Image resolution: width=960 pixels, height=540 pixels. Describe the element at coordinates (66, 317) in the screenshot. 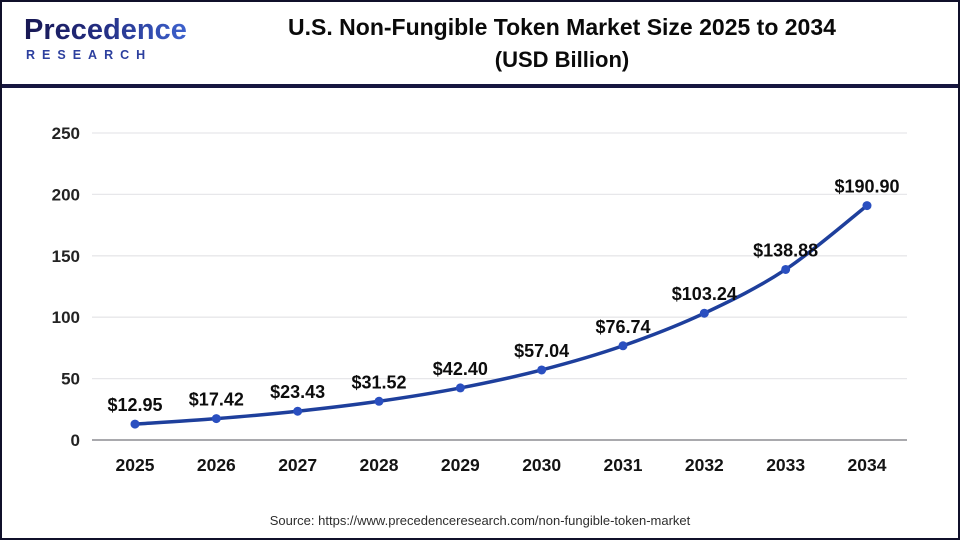

I see `y-tick-label: 100` at that location.